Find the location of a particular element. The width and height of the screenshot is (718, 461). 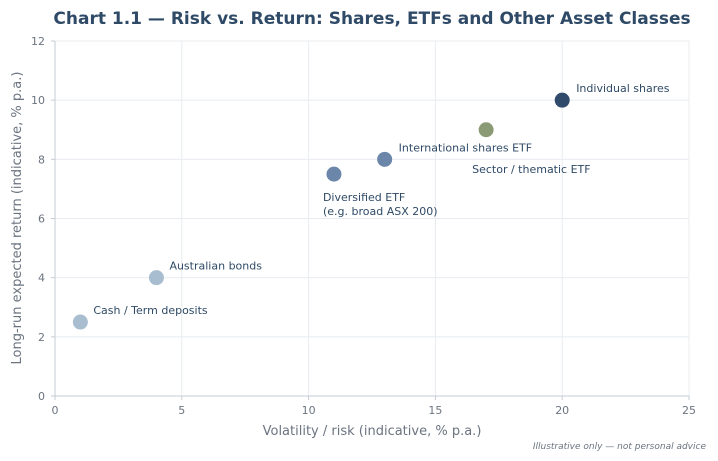

point-label: Cash / Term deposits is located at coordinates (150, 310).